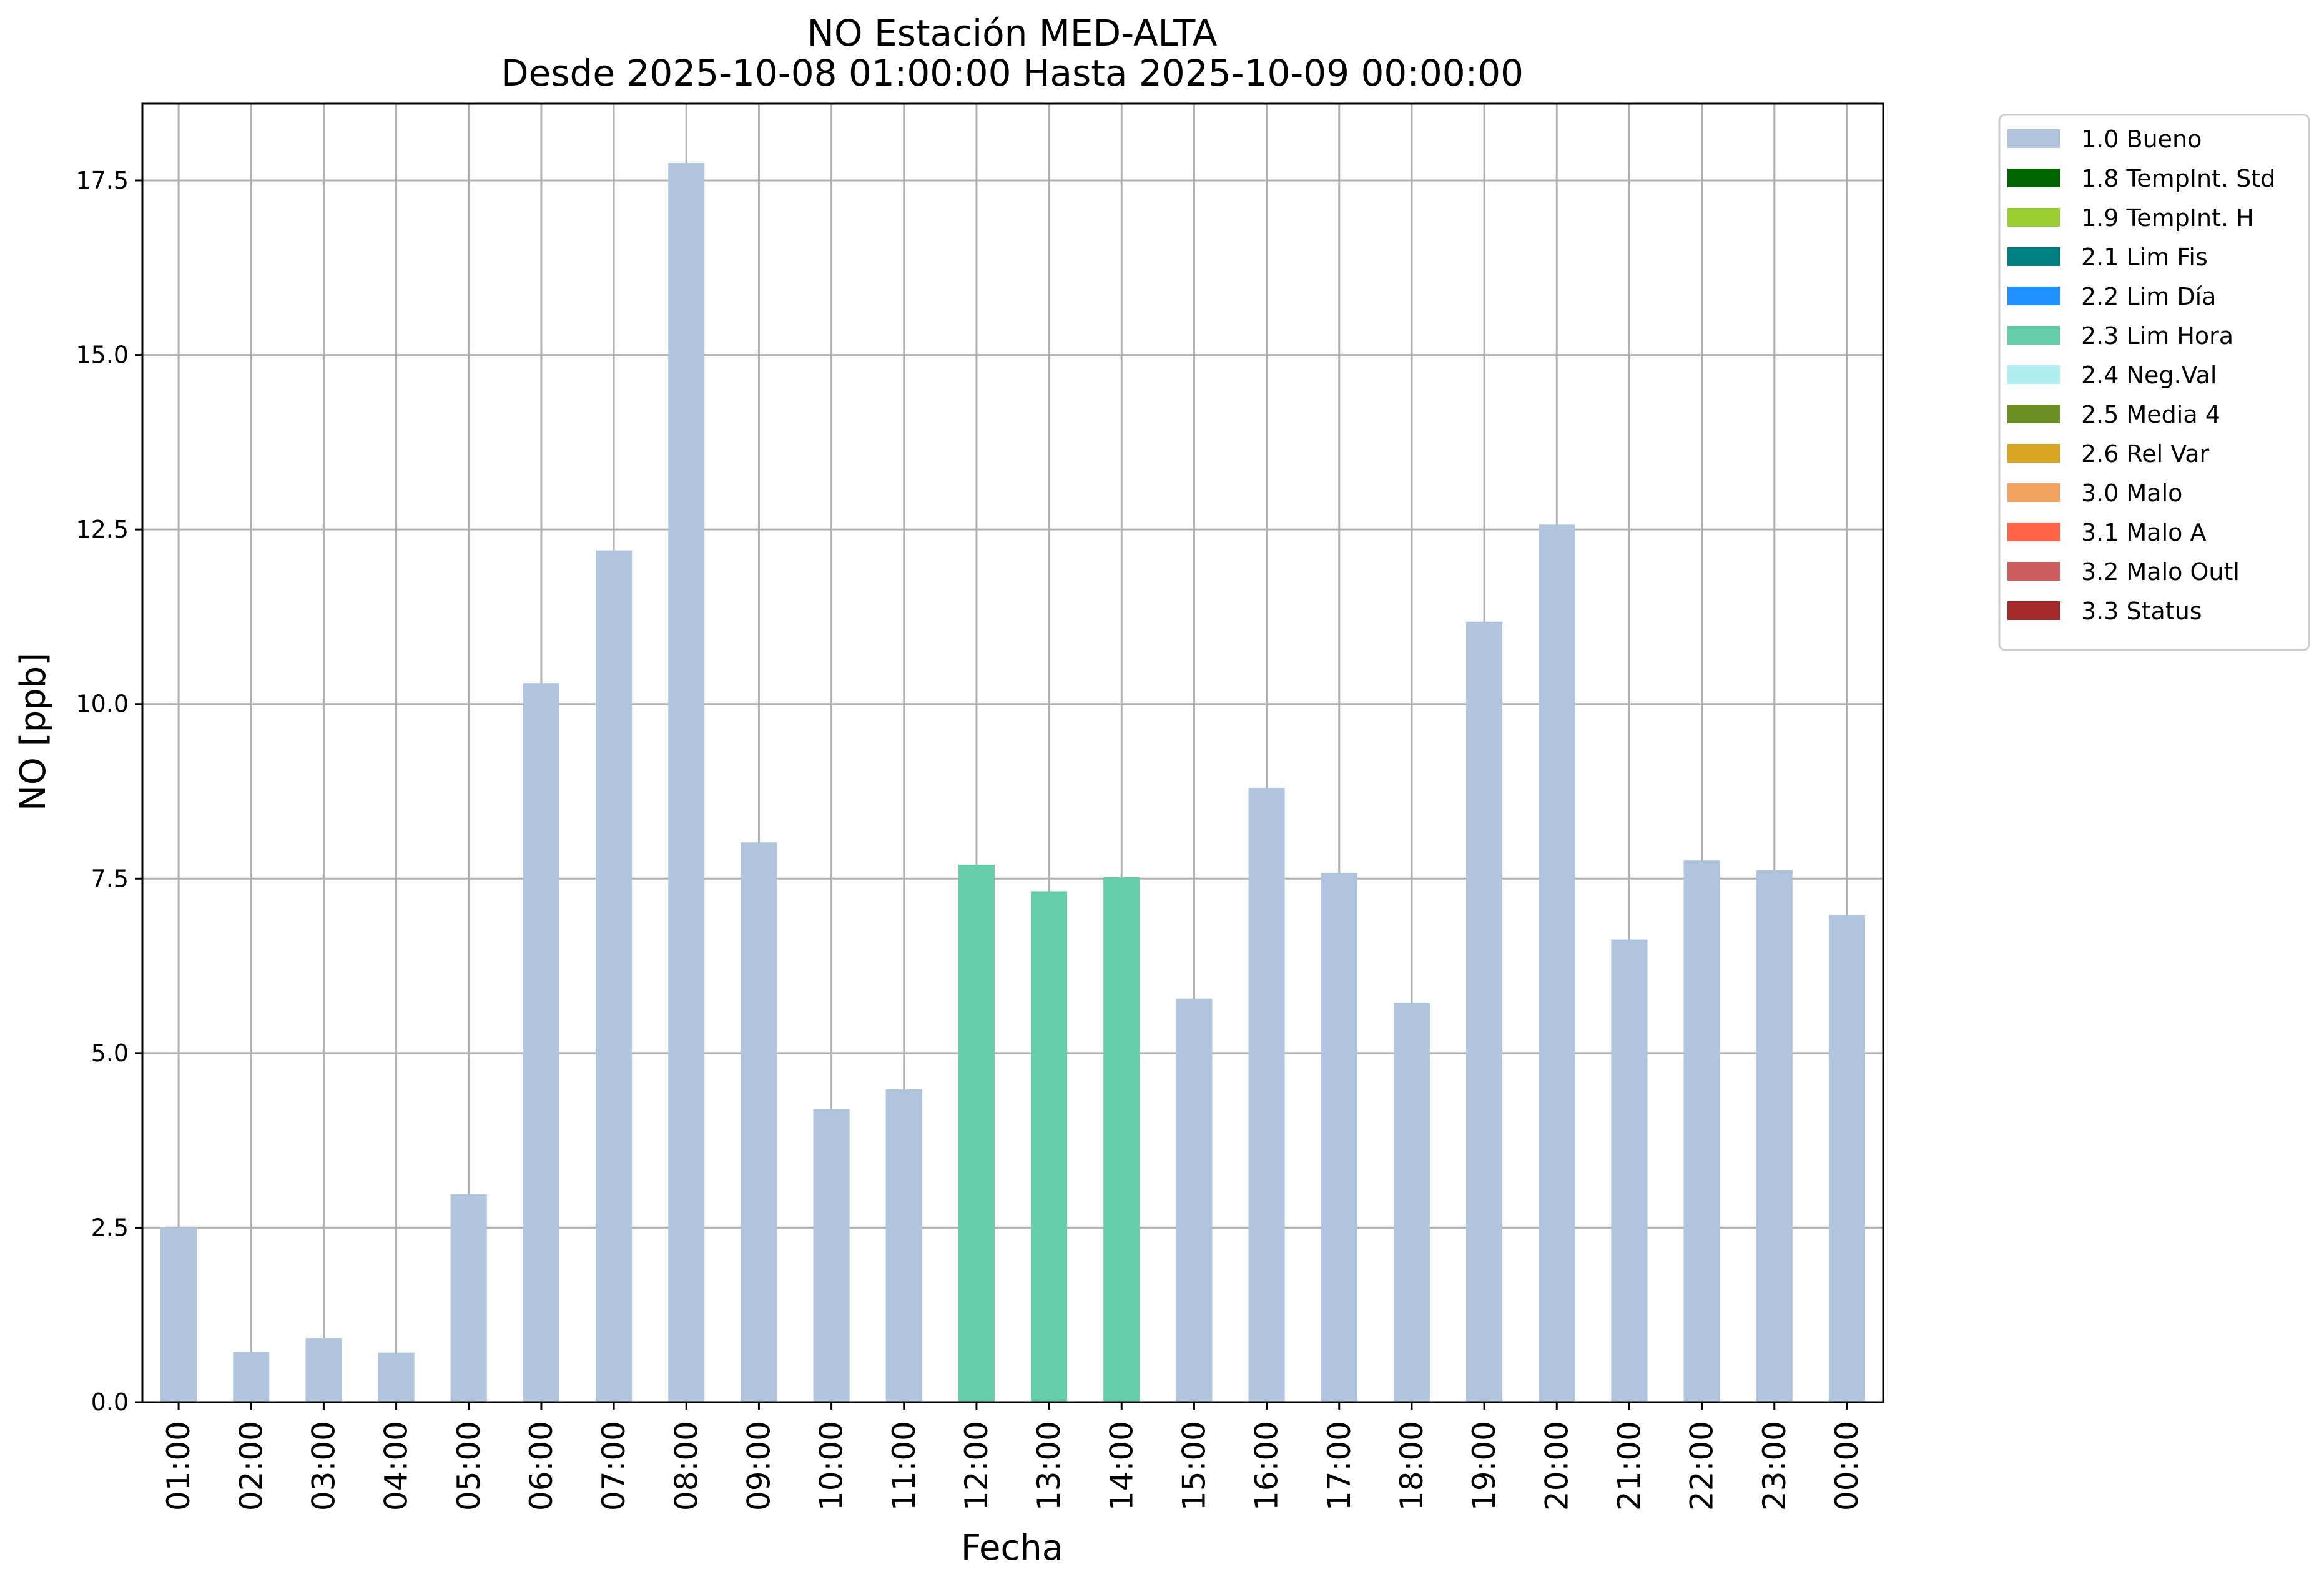 The image size is (2324, 1582). I want to click on legend-label: 2.5 Media 4, so click(2150, 414).